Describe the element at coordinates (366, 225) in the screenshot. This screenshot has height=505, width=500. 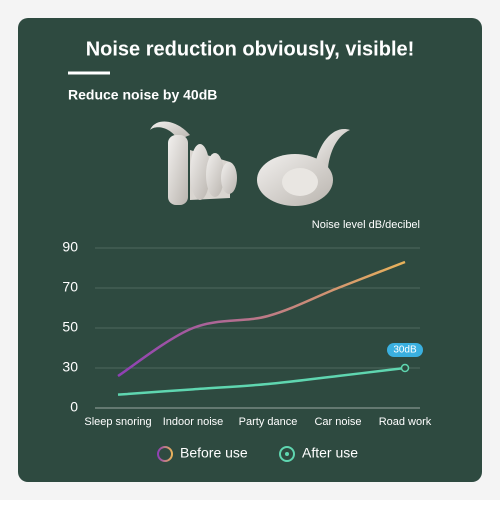
I see `axis-label: Noise level dB/decibel` at that location.